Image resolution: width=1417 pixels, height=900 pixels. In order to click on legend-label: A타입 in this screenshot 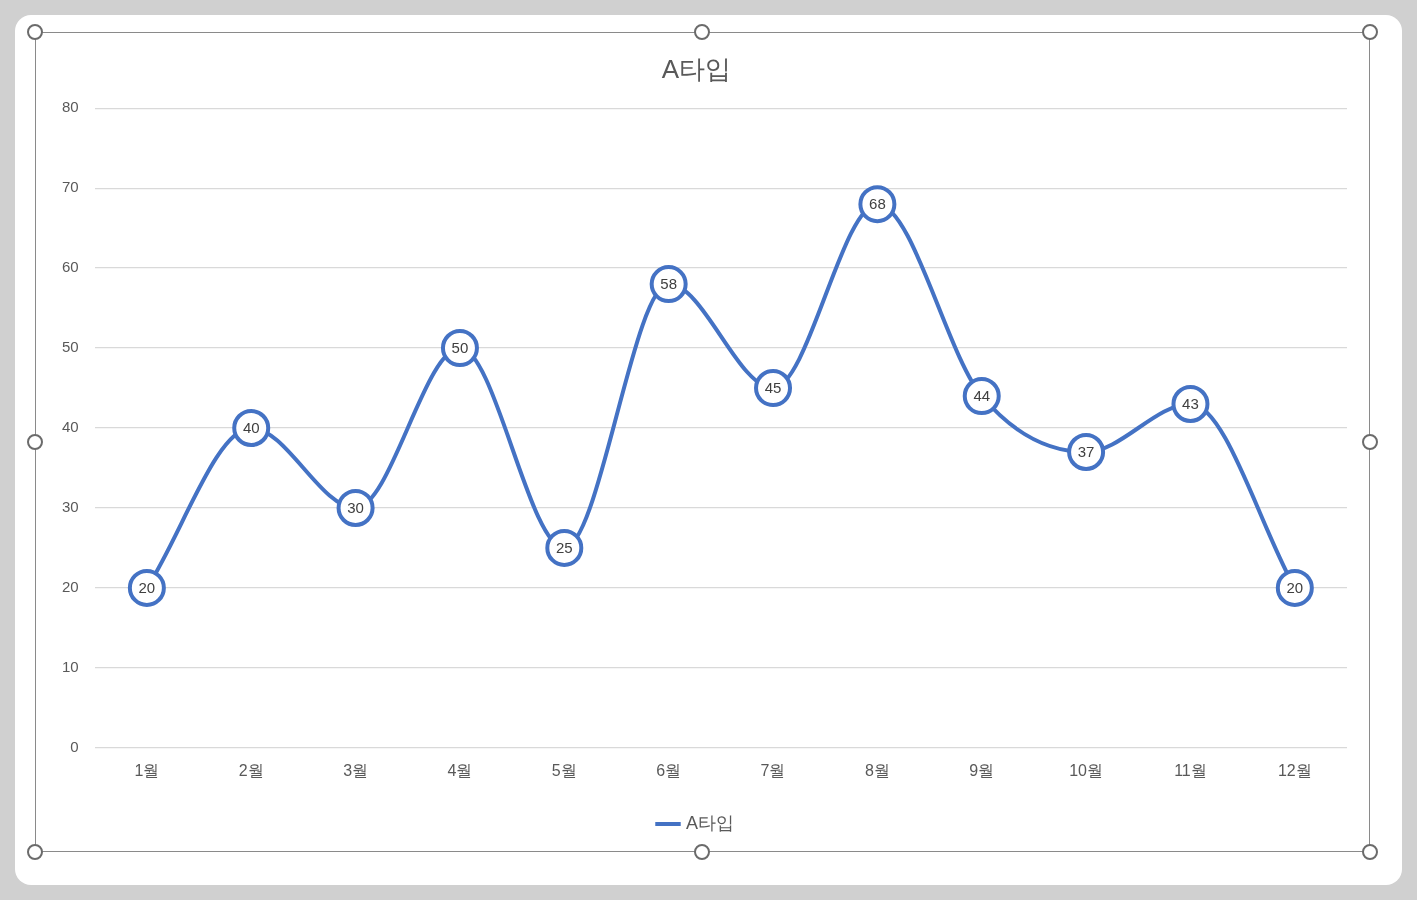, I will do `click(710, 822)`.